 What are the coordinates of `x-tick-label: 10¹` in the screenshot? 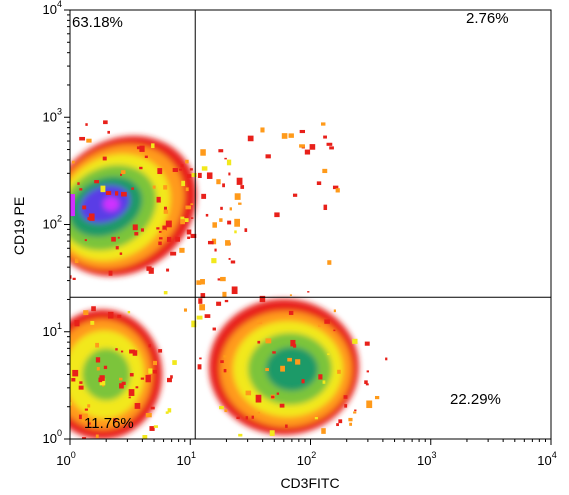 It's located at (186, 459).